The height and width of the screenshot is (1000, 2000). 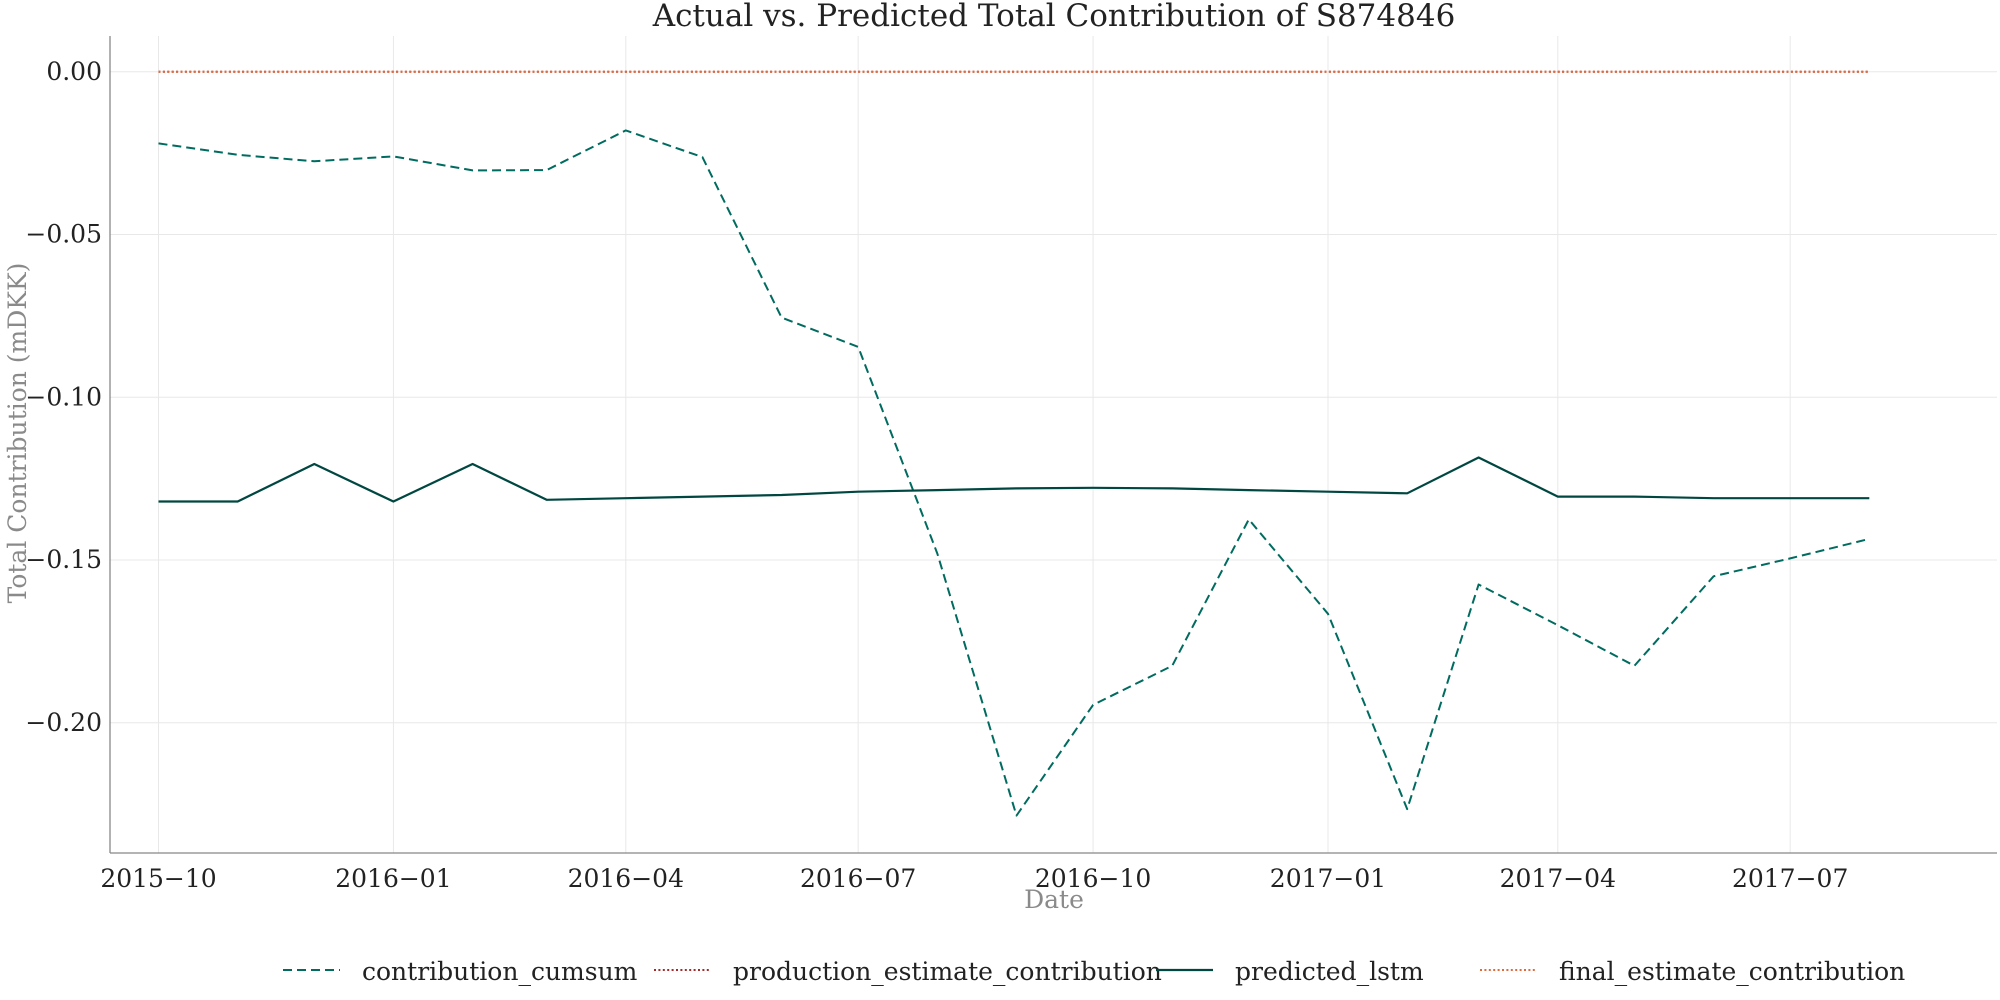 I want to click on y-tick-label: −0.15, so click(x=63, y=559).